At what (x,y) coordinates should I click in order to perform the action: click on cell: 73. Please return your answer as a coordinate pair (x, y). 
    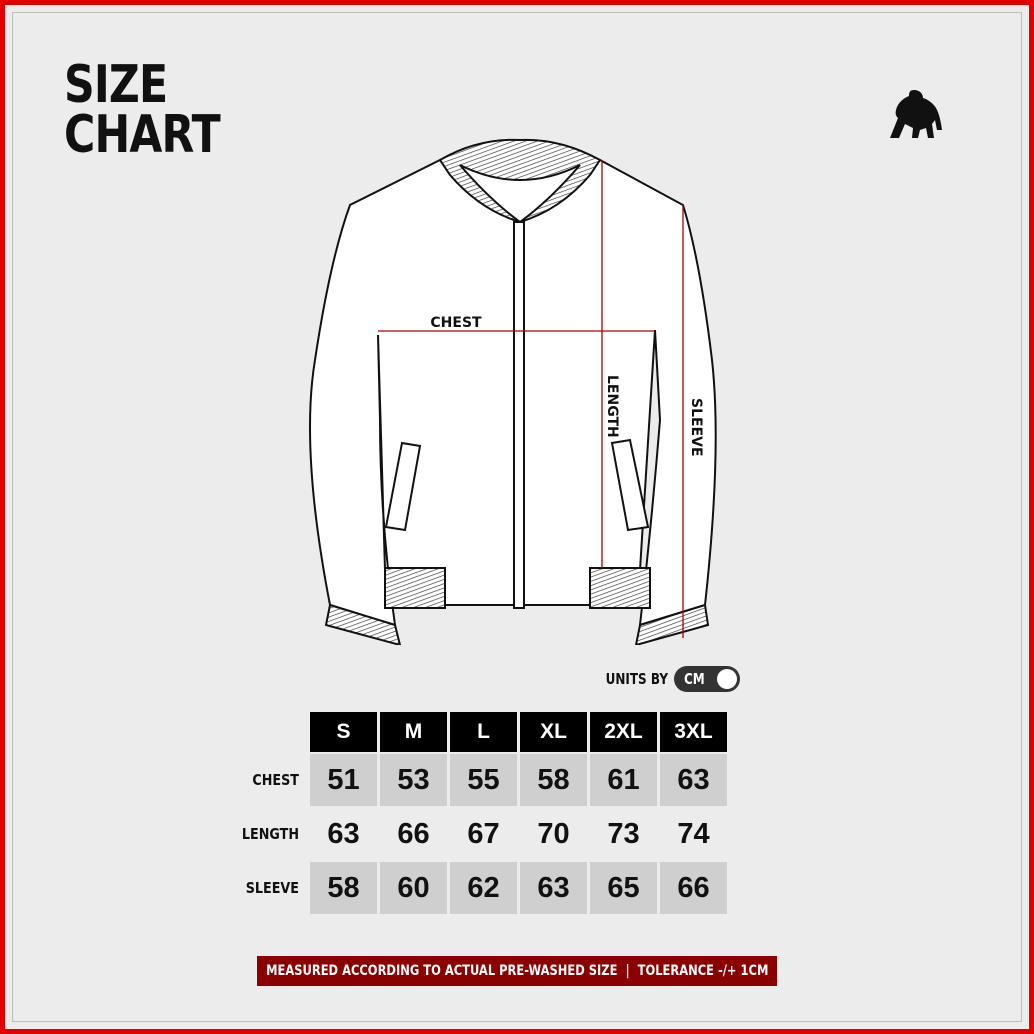
    Looking at the image, I should click on (623, 833).